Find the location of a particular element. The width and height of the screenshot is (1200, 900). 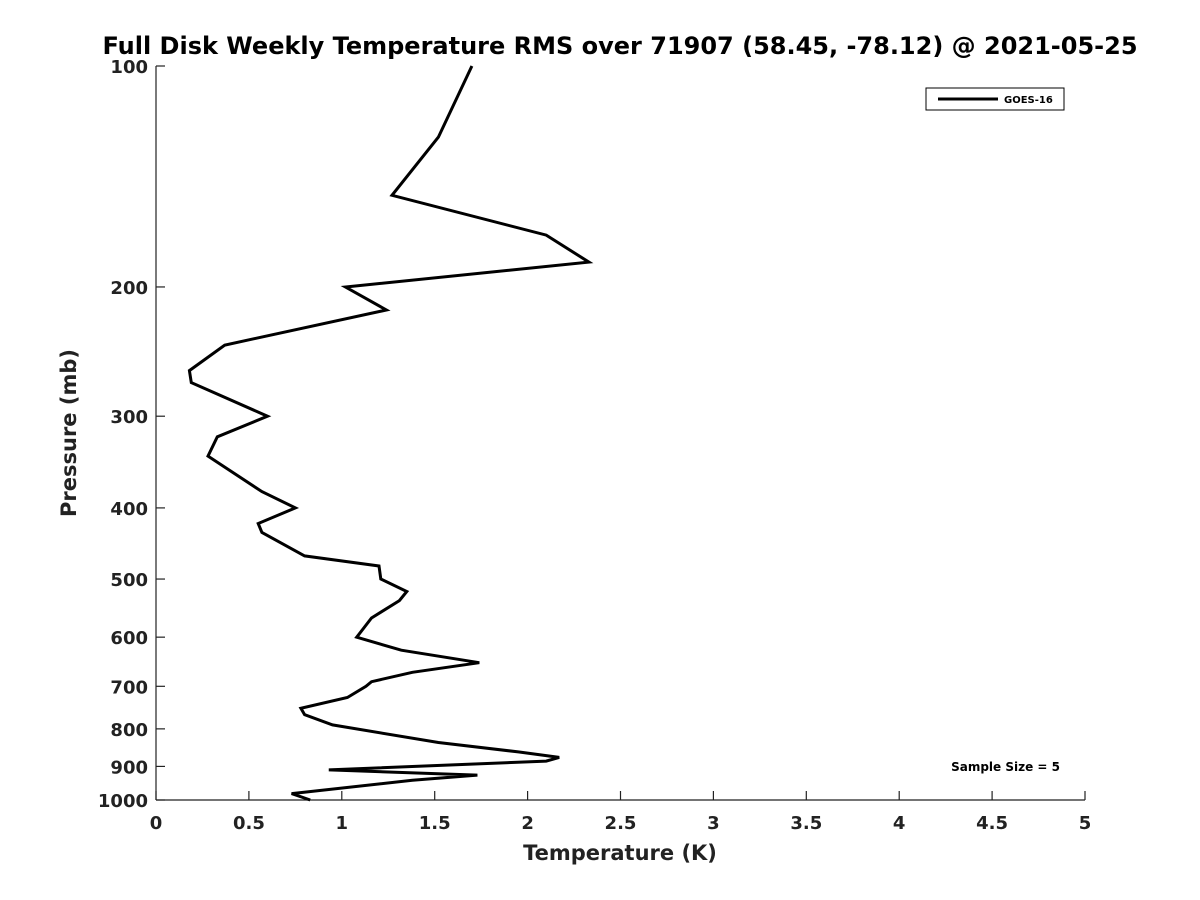

y-tick-label: 500 is located at coordinates (129, 580).